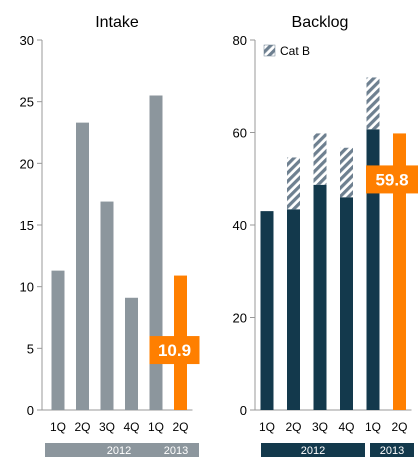 The width and height of the screenshot is (418, 461). I want to click on y-tick-label: 60, so click(240, 133).